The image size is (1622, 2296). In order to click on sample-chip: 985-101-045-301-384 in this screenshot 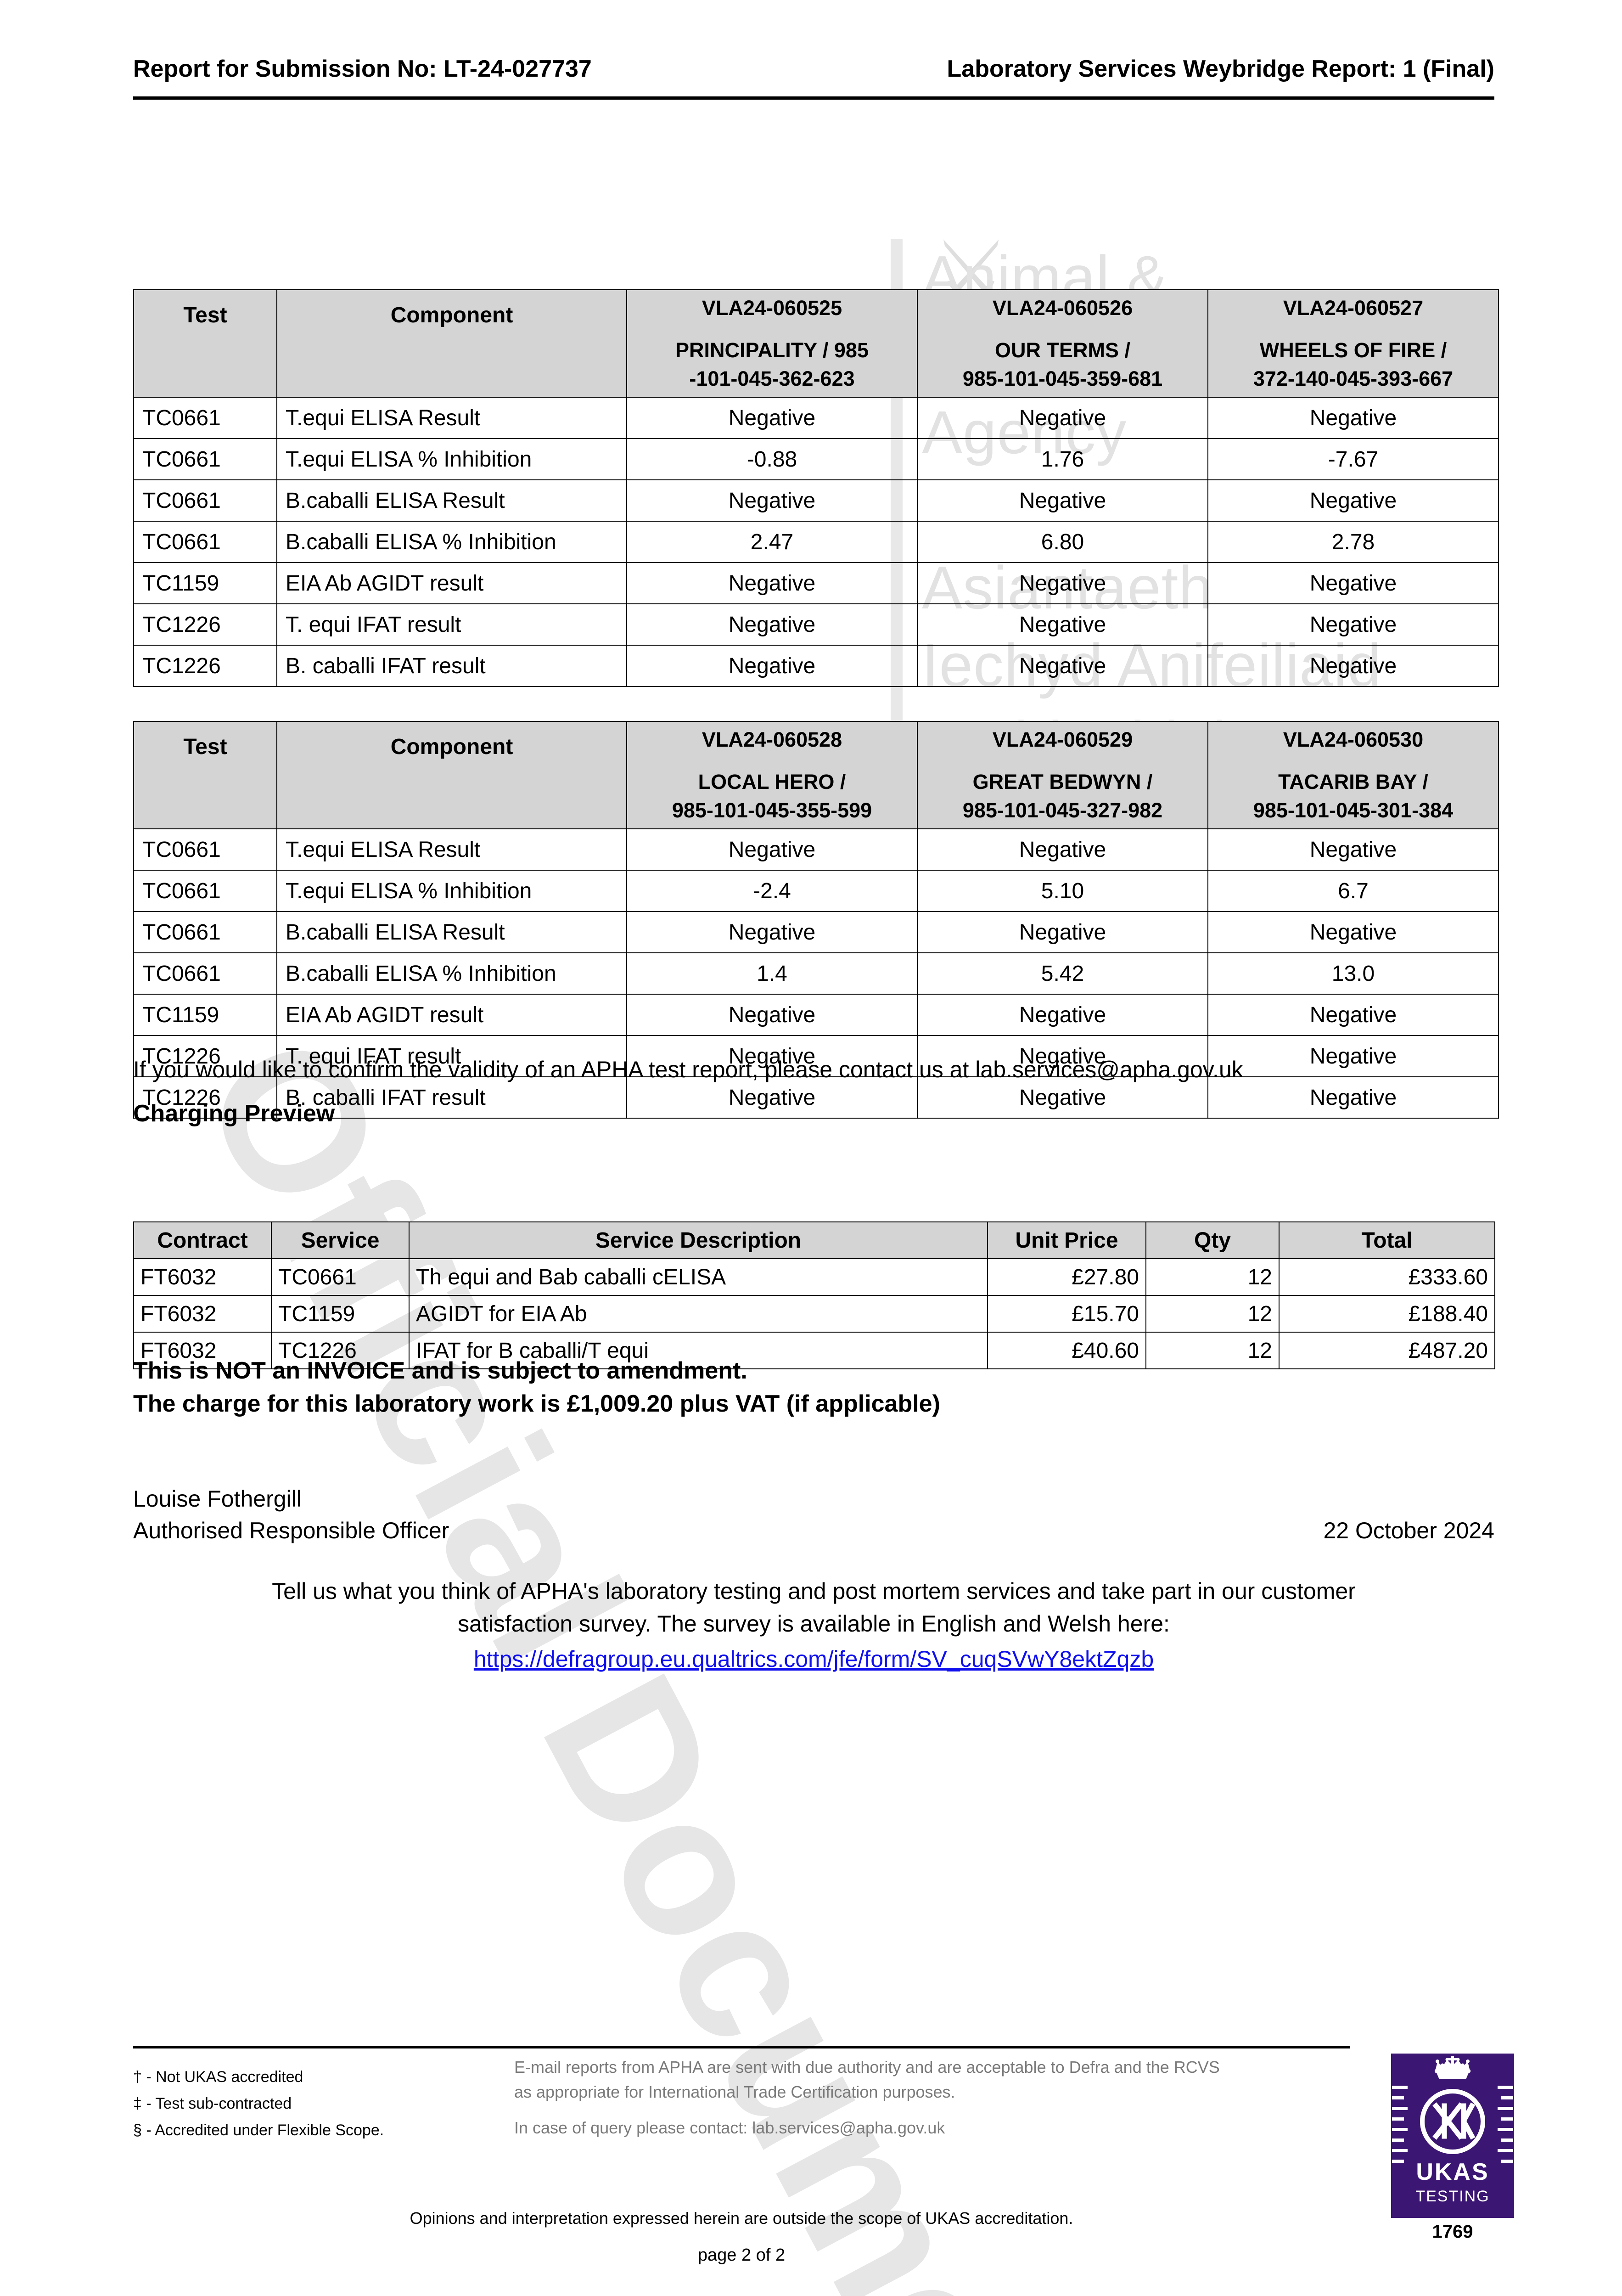, I will do `click(1354, 810)`.